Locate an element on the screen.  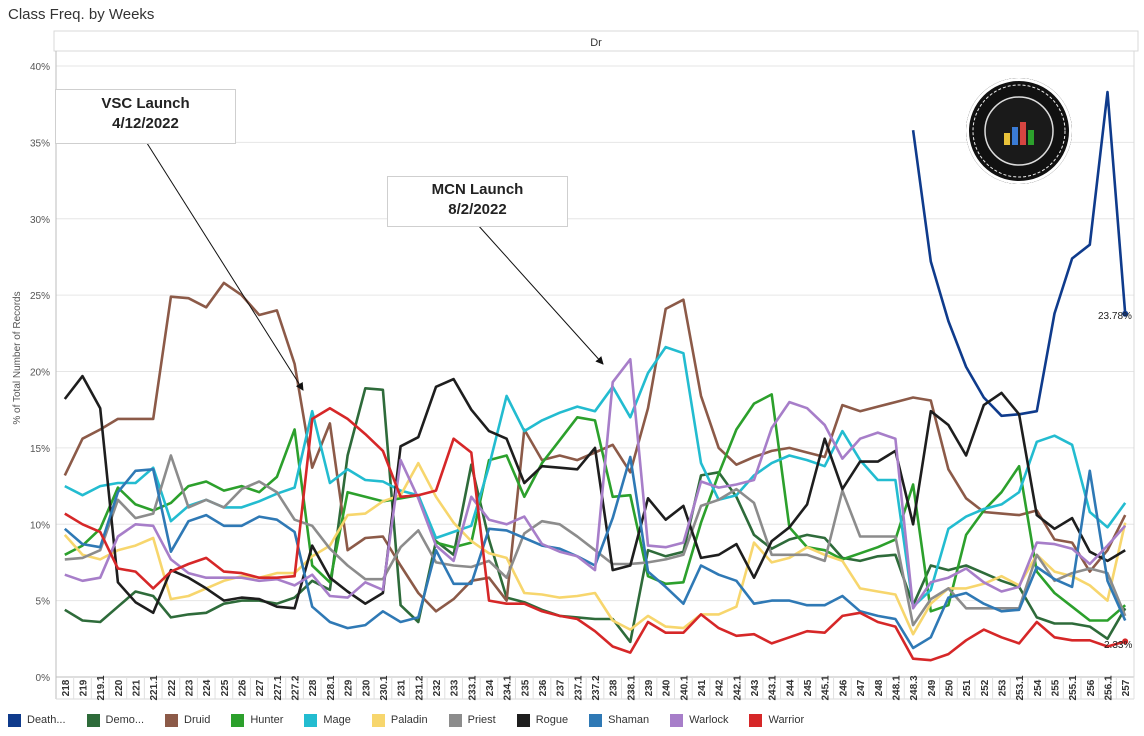
x-tick-label: 244 is located at coordinates (790, 687).